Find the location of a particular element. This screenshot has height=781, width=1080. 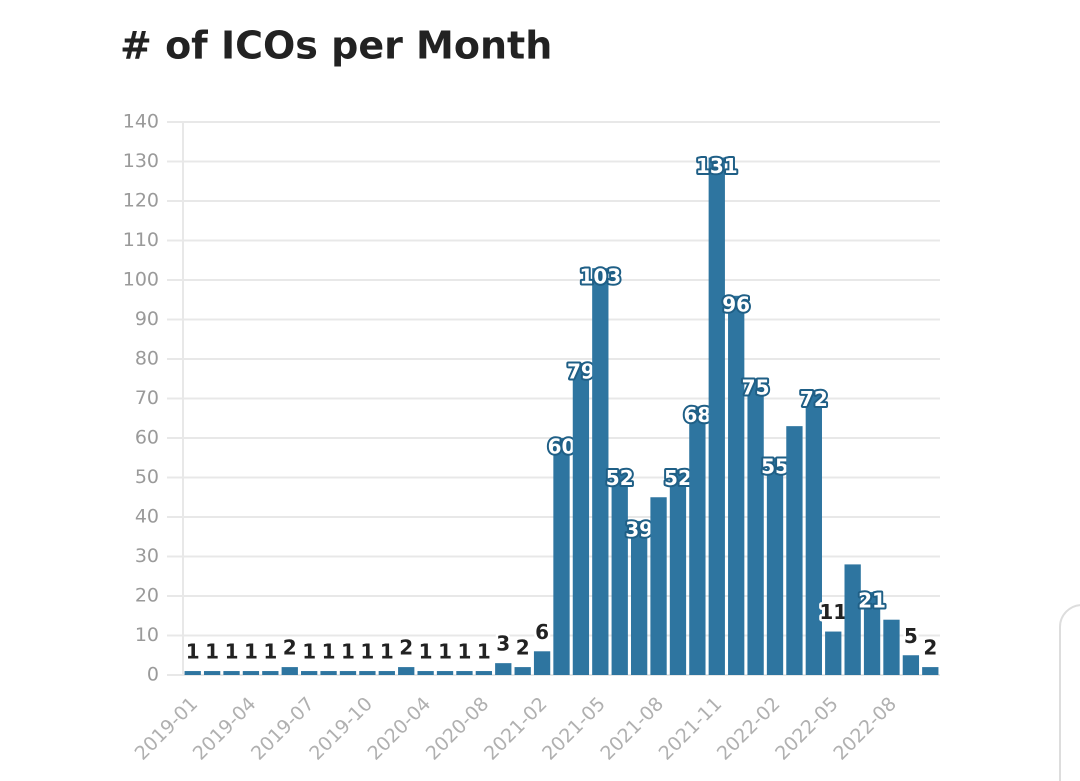

y-tick-label: 60 is located at coordinates (147, 438).